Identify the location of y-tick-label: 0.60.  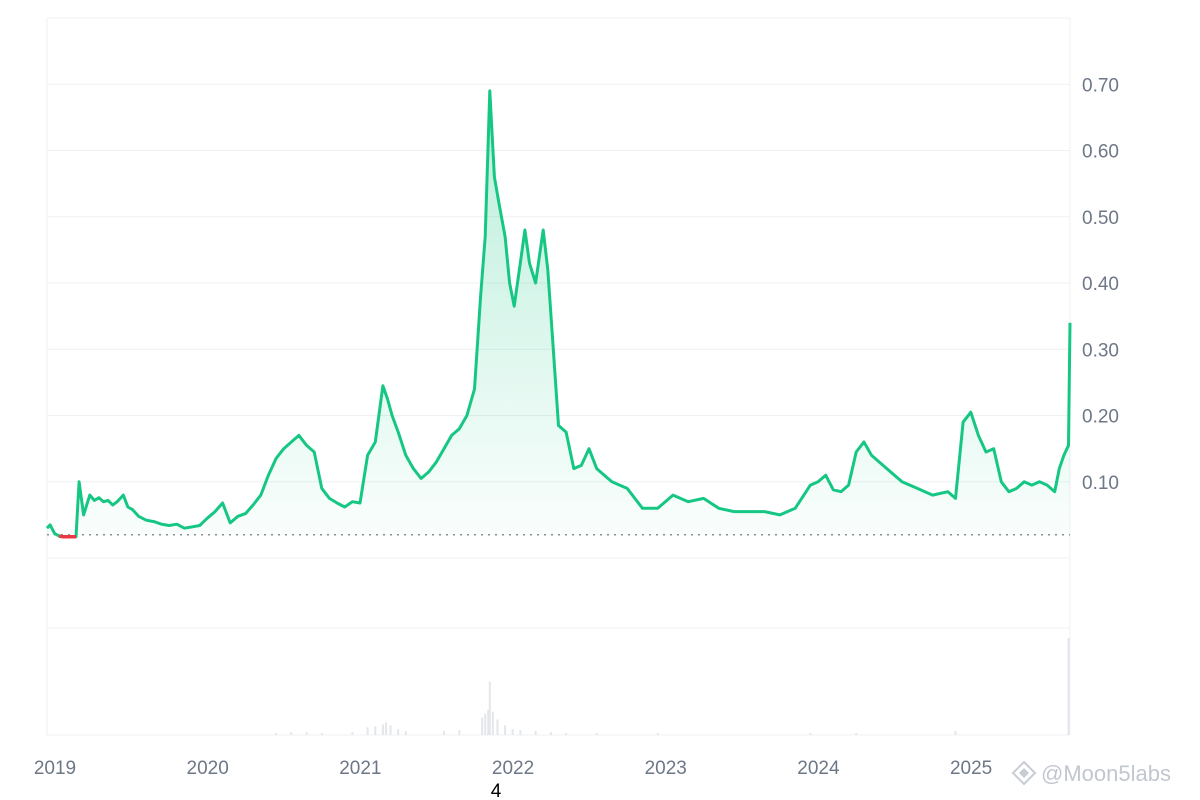
(1100, 152).